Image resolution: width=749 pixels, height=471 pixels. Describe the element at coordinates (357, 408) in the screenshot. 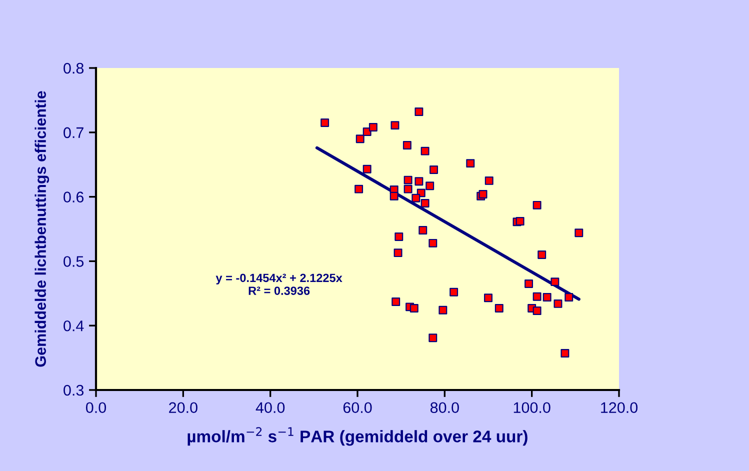

I see `x-tick-label: 60.0` at that location.